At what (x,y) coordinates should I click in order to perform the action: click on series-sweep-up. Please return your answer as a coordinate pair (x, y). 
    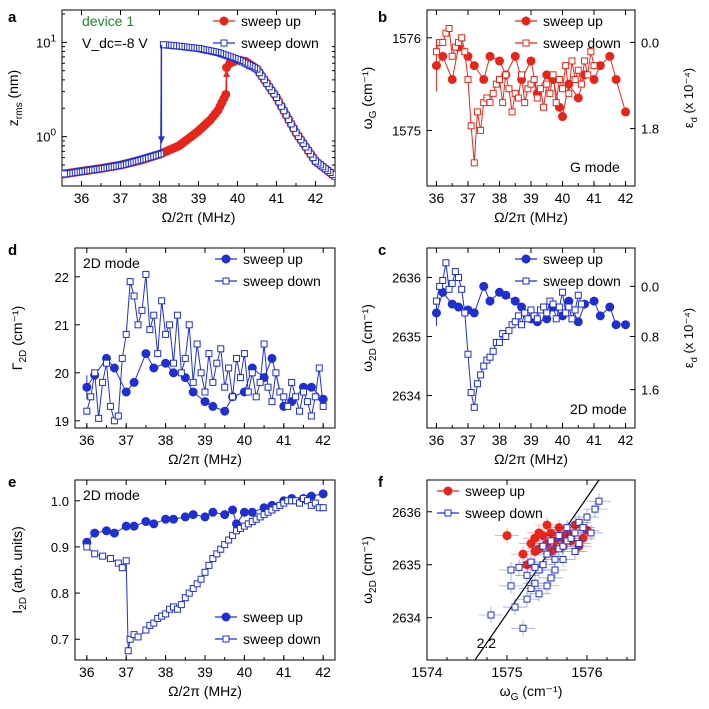
    Looking at the image, I should click on (198, 117).